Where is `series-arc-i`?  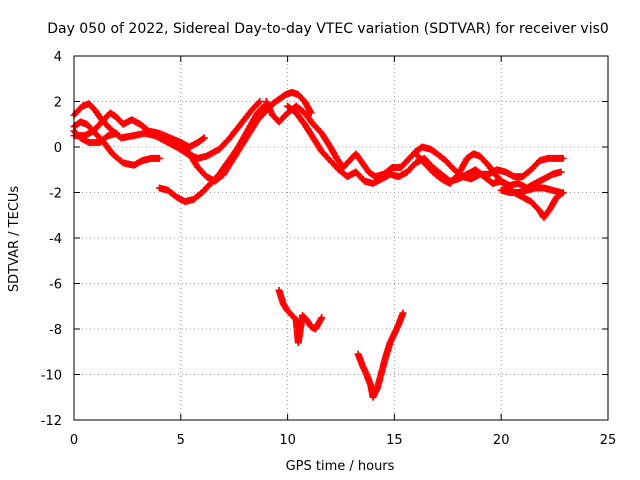 series-arc-i is located at coordinates (489, 186).